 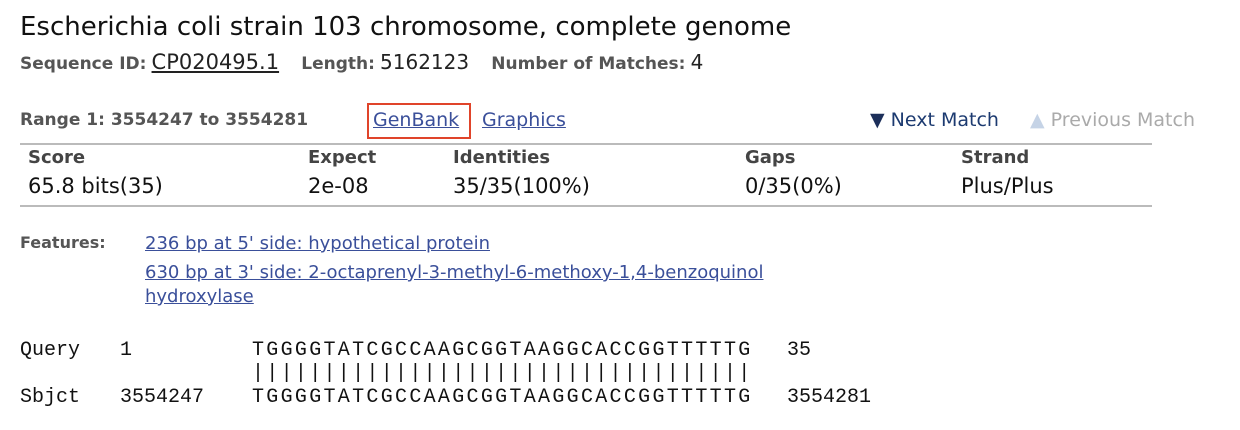 I want to click on sbjct-start: 3554247, so click(x=162, y=397).